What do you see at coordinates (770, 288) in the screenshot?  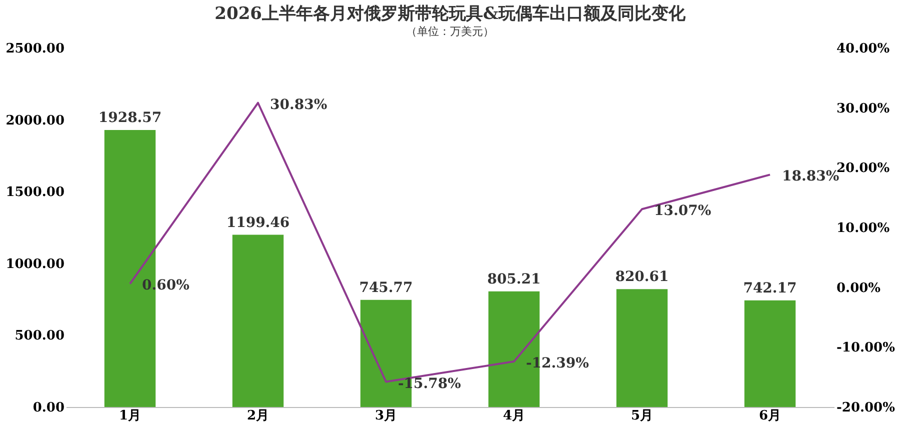 I see `data-label: 742.17` at bounding box center [770, 288].